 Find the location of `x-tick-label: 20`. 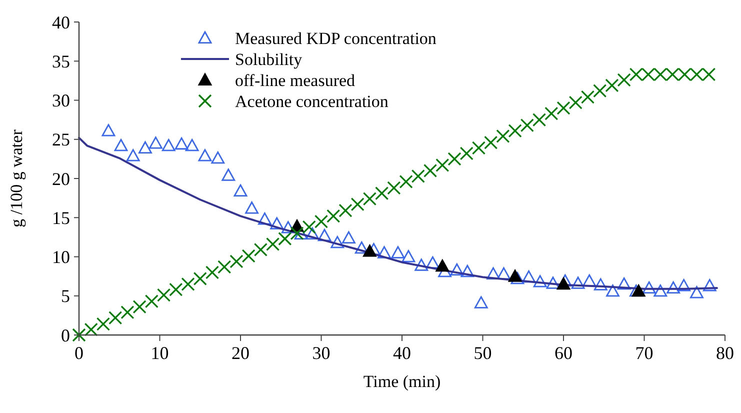

x-tick-label: 20 is located at coordinates (241, 353).